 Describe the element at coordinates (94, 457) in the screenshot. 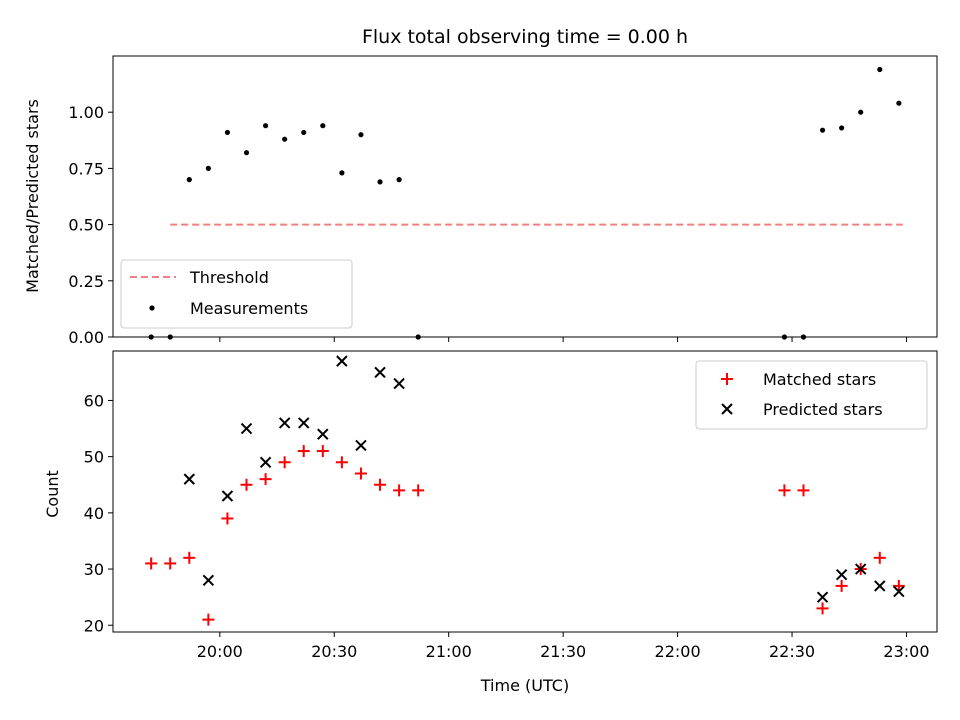

I see `bottom-y-tick-label: 50` at that location.